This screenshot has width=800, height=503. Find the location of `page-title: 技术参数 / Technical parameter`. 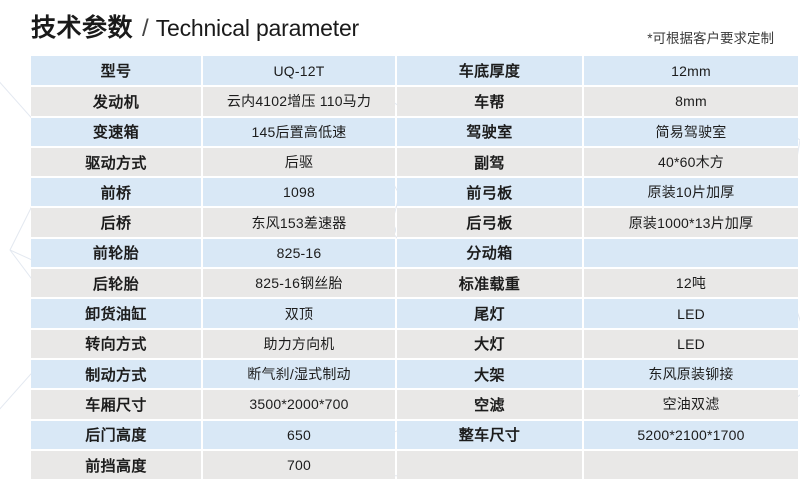

page-title: 技术参数 / Technical parameter is located at coordinates (195, 26).